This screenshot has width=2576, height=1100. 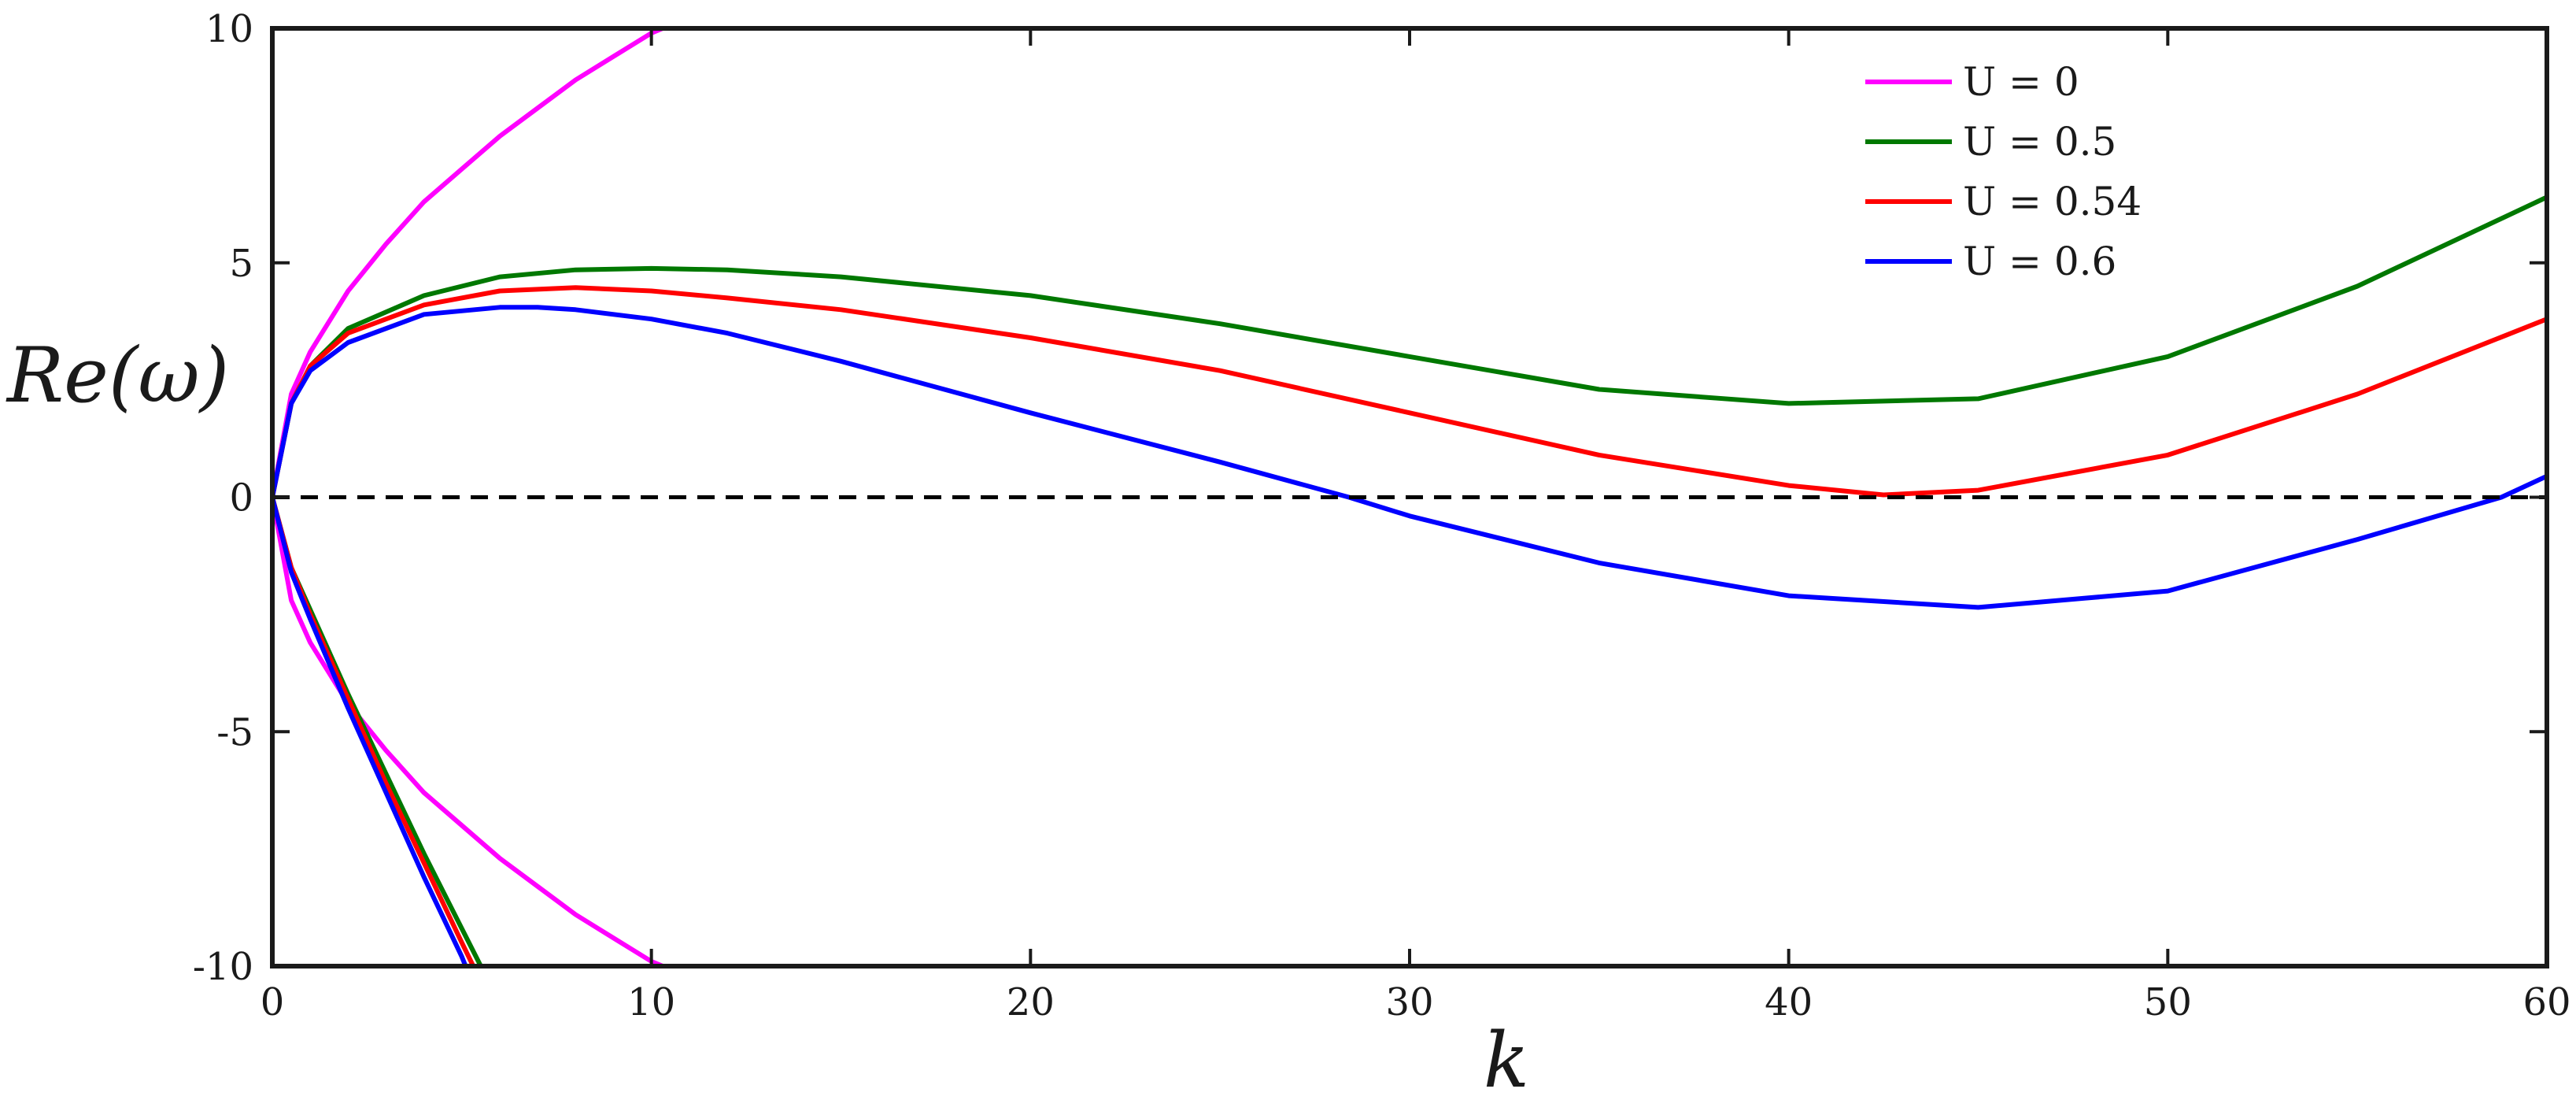 What do you see at coordinates (1506, 1059) in the screenshot?
I see `x-axis-label: k` at bounding box center [1506, 1059].